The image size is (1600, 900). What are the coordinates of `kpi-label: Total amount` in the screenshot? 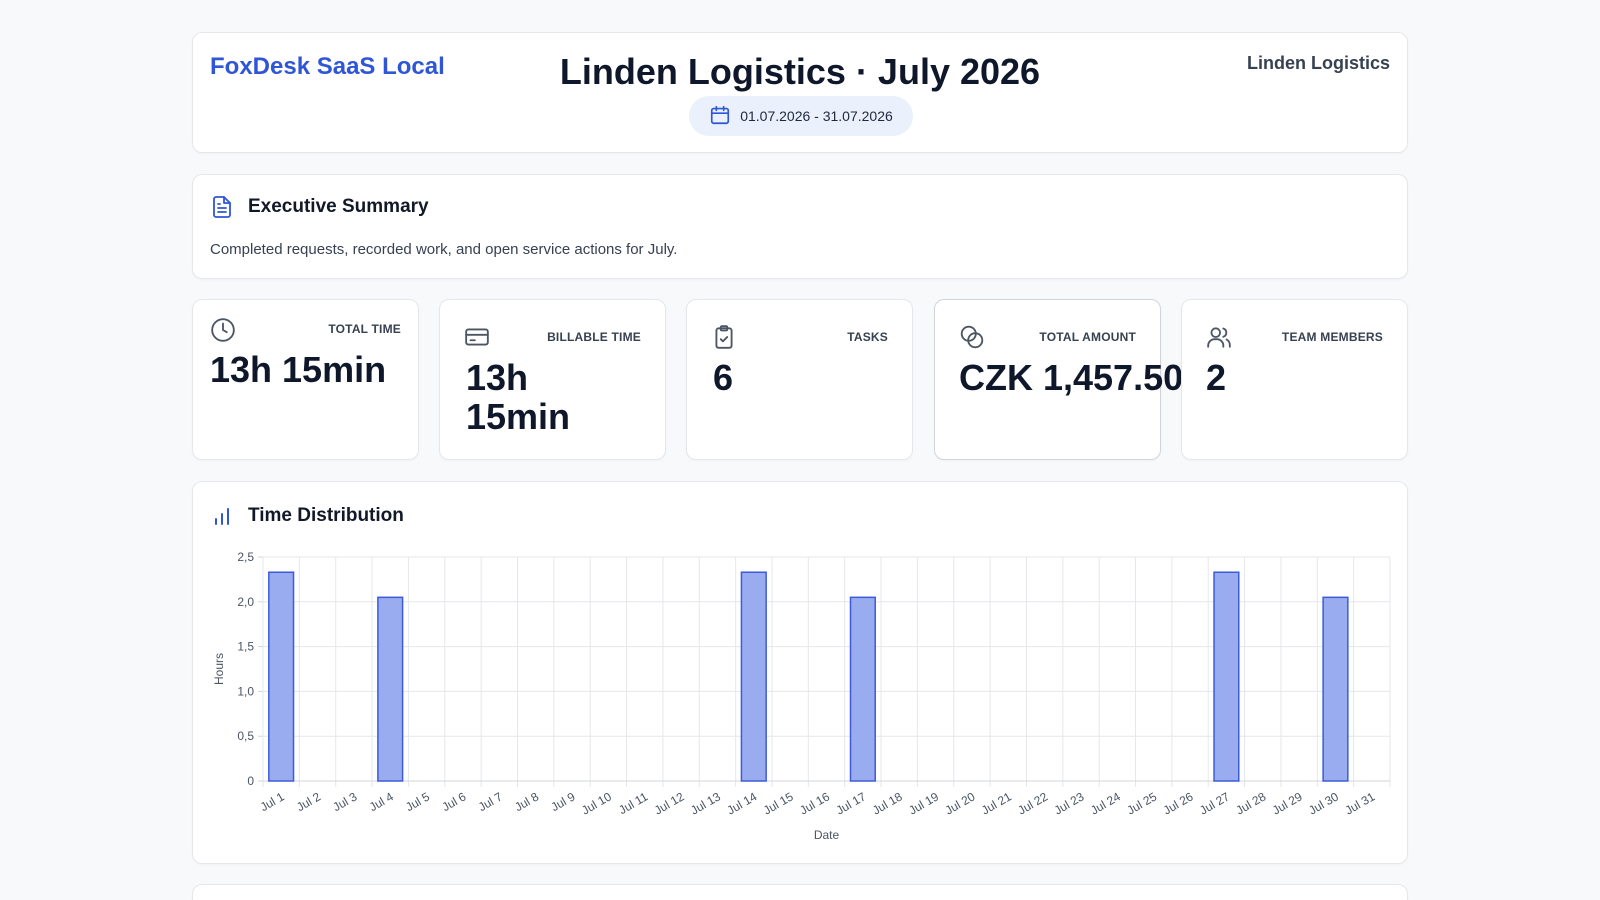 It's located at (1087, 337).